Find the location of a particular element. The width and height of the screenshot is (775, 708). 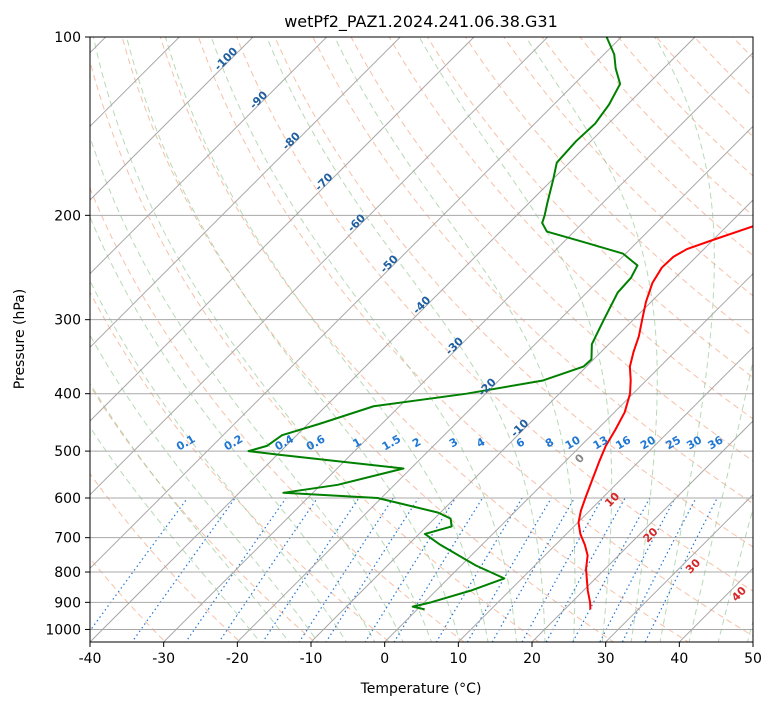

x-tick-label: -40 is located at coordinates (90, 659).